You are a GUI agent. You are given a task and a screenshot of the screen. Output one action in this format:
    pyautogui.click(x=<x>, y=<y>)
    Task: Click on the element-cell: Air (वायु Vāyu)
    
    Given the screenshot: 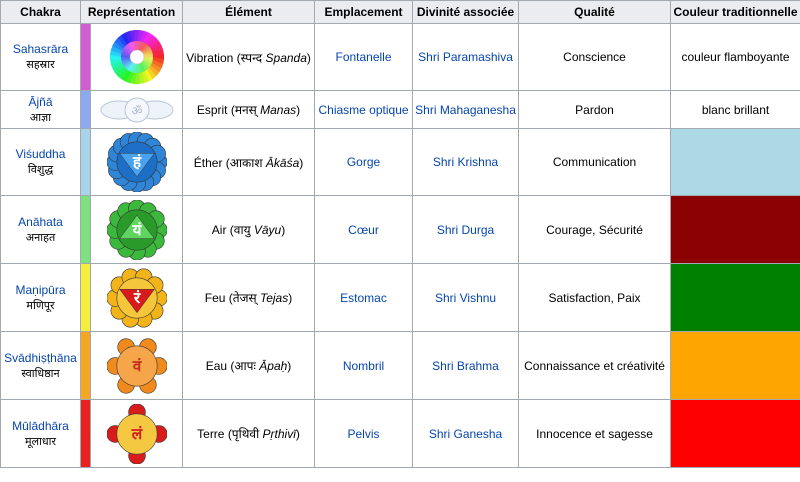 What is the action you would take?
    pyautogui.click(x=249, y=229)
    